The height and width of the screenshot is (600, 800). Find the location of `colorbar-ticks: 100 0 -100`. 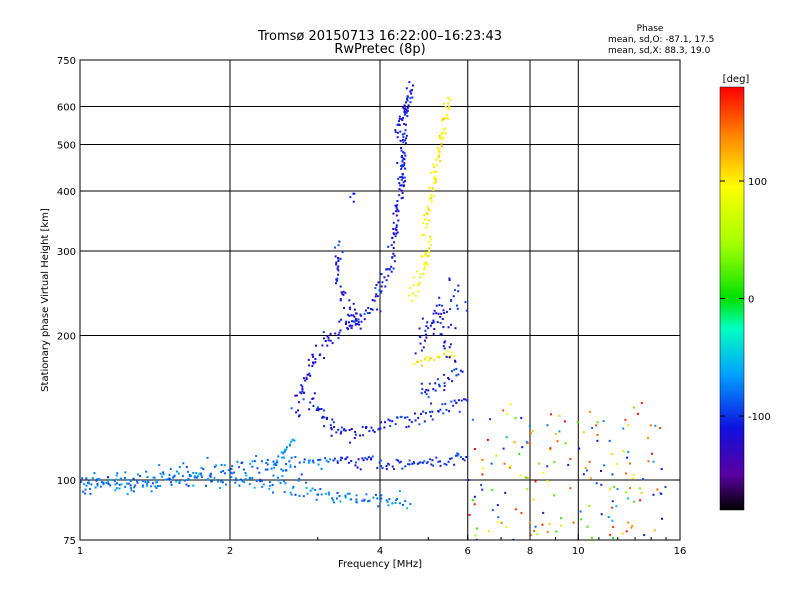

colorbar-ticks: 100 0 -100 is located at coordinates (745, 300).